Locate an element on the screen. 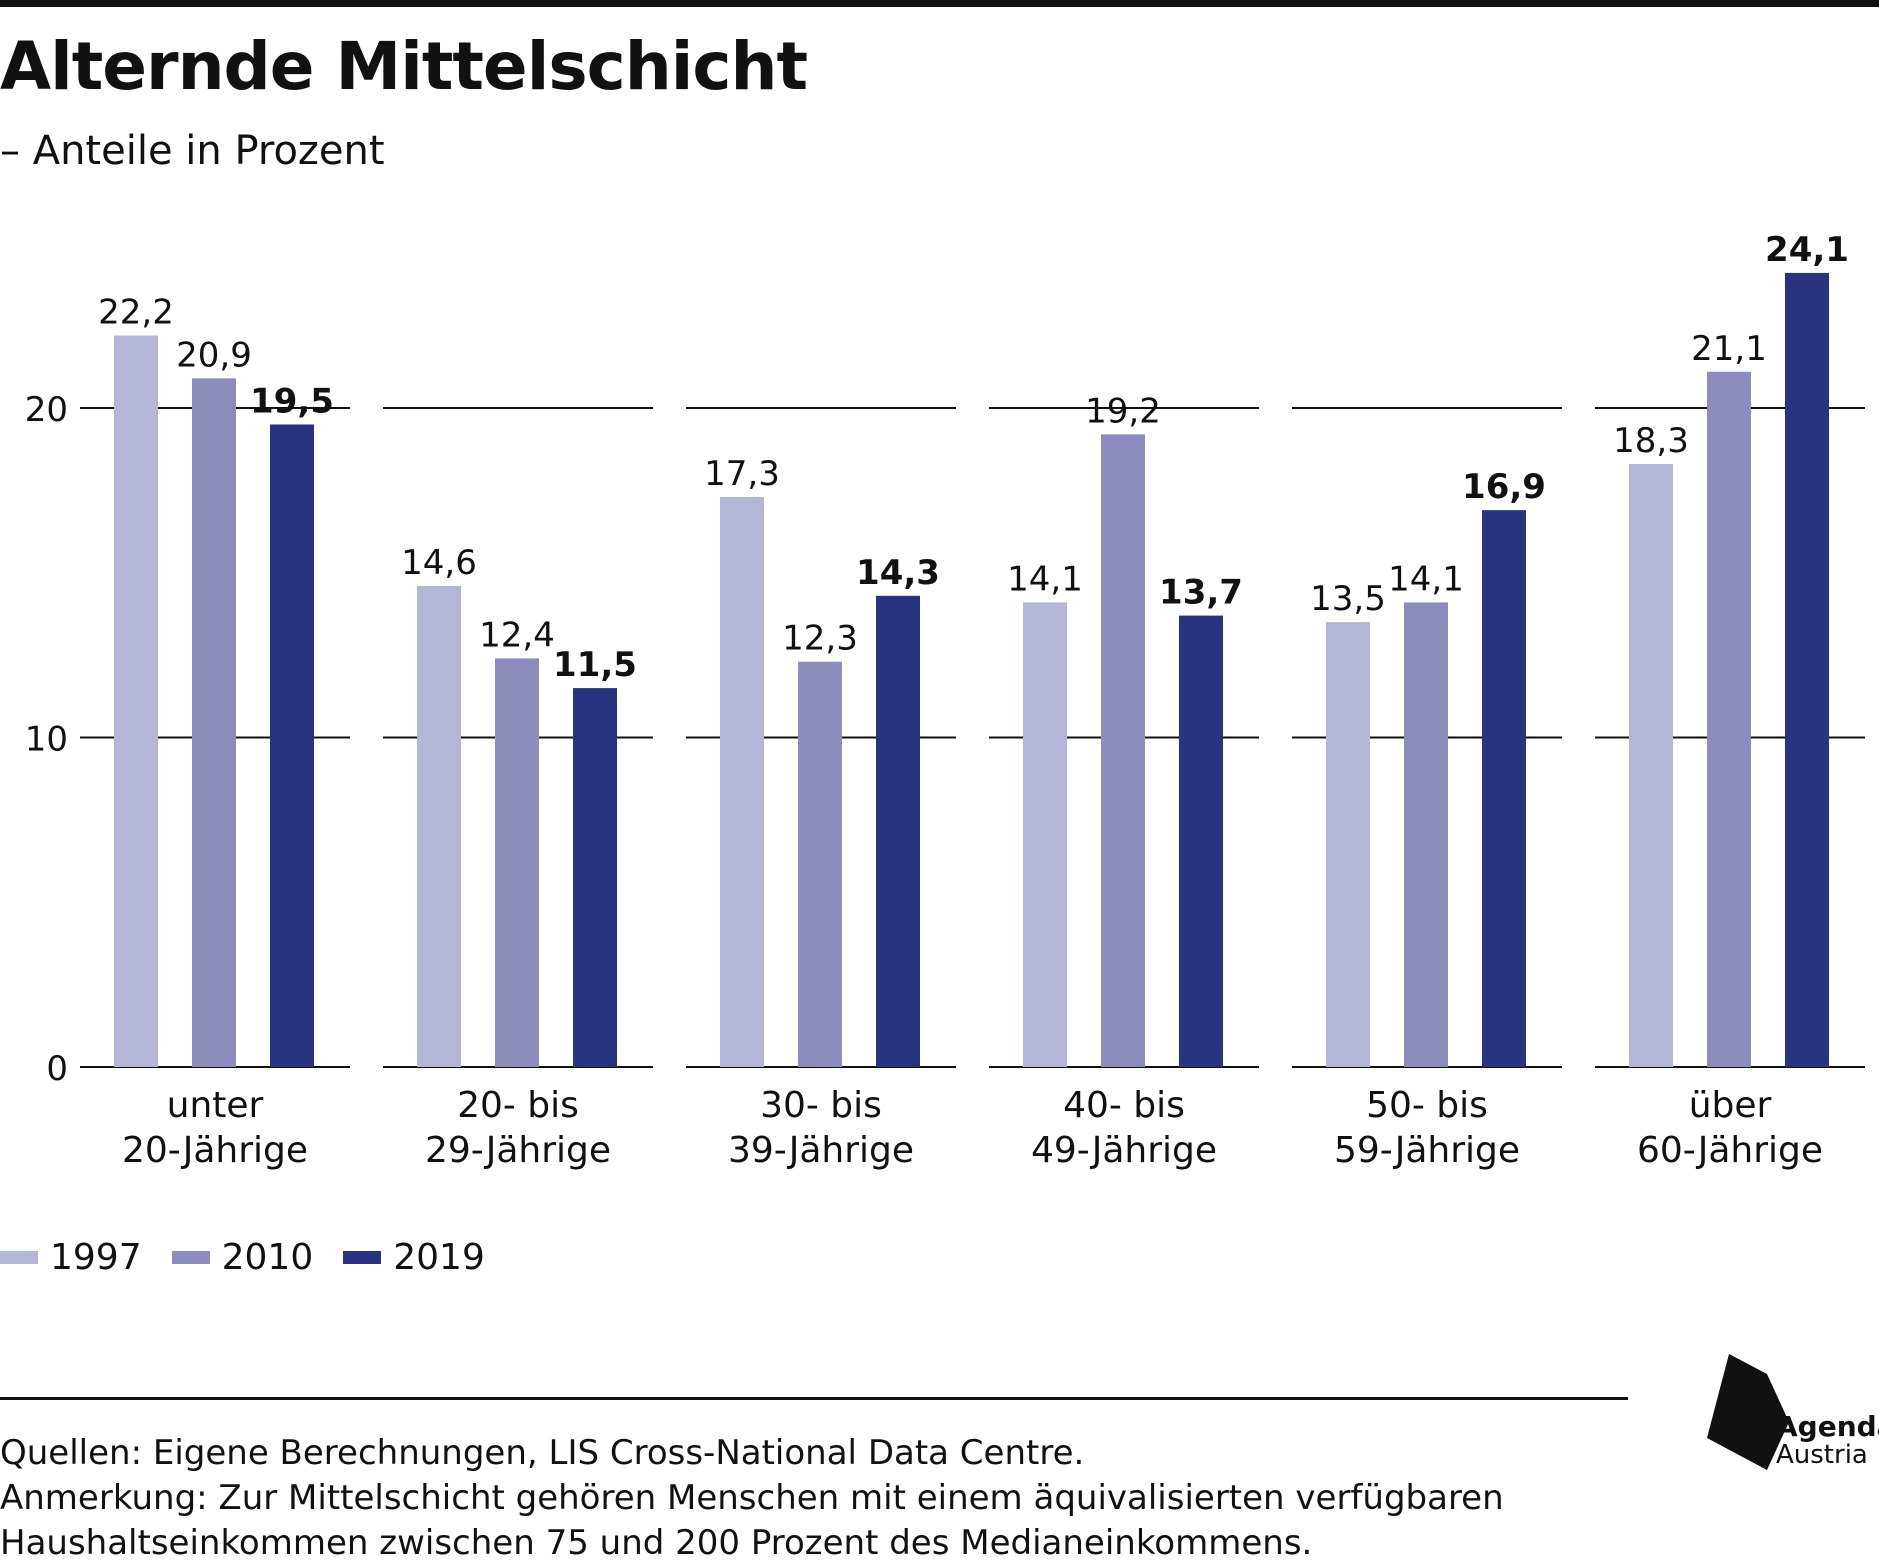 Image resolution: width=1879 pixels, height=1566 pixels. y-tick-label-20: 20 is located at coordinates (46, 410).